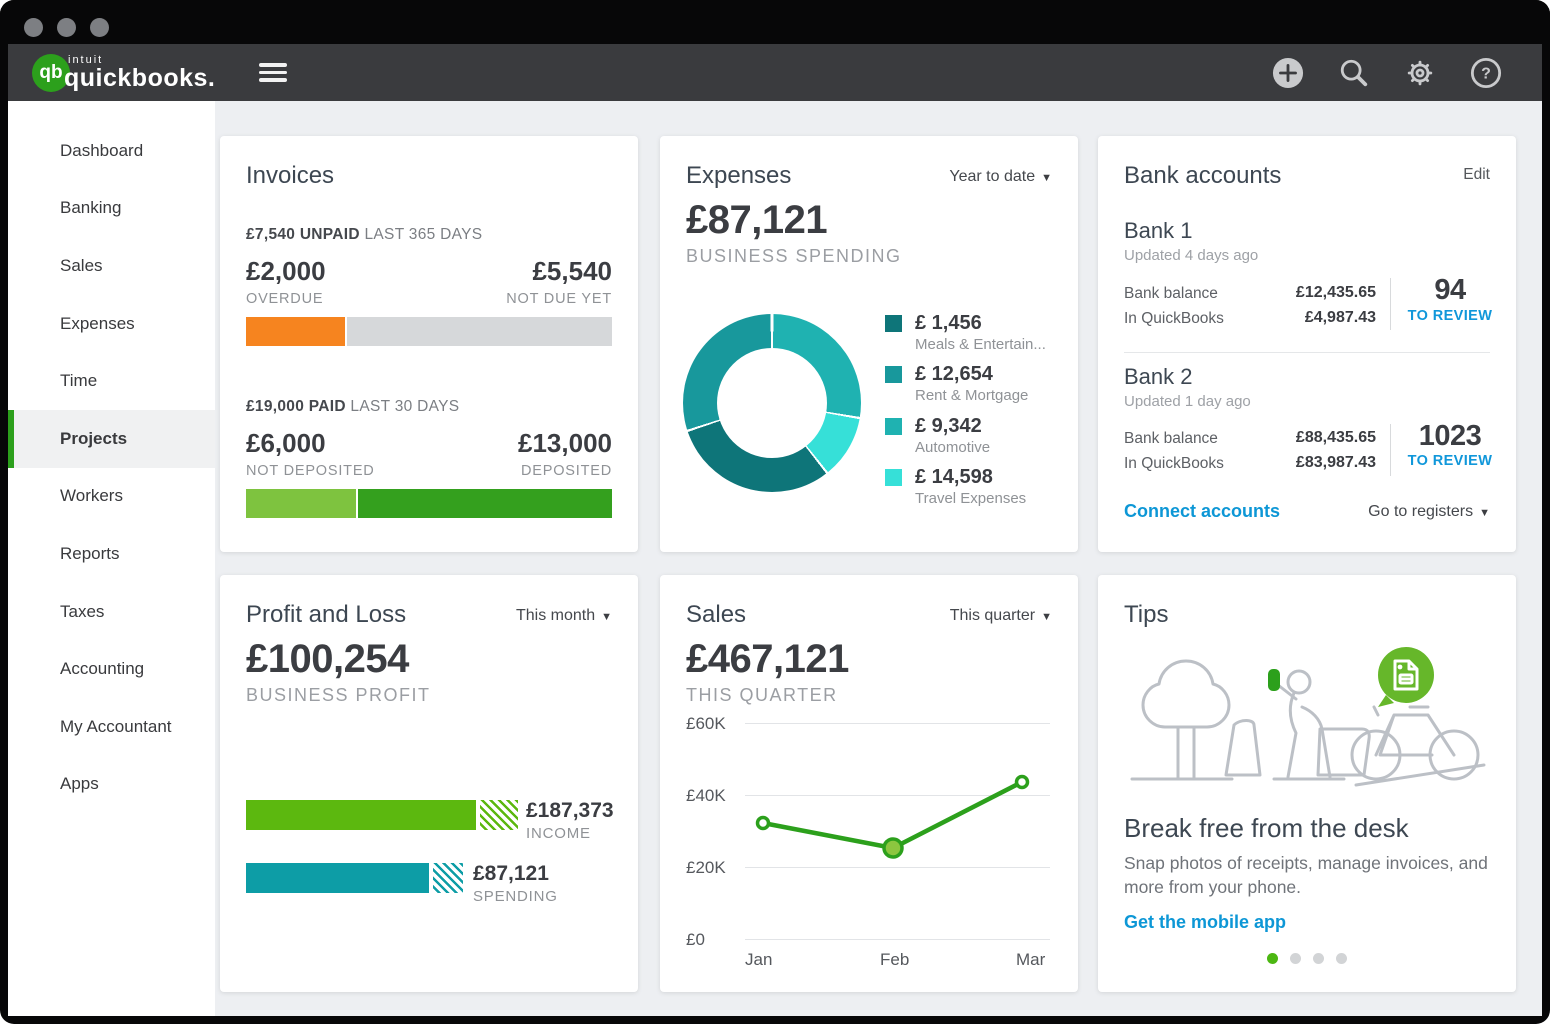 The image size is (1550, 1024). Describe the element at coordinates (897, 867) in the screenshot. I see `gridline-20k` at that location.